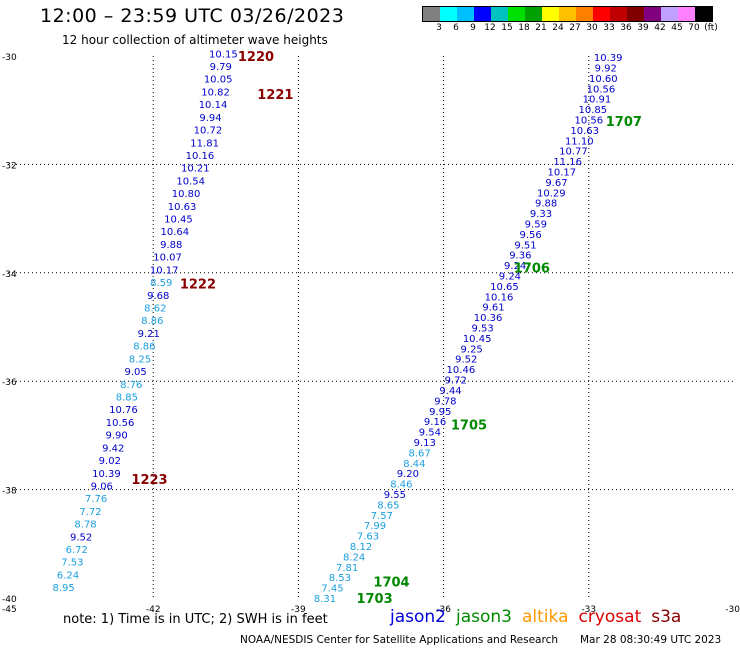  Describe the element at coordinates (711, 28) in the screenshot. I see `legend-label: (ft)` at that location.